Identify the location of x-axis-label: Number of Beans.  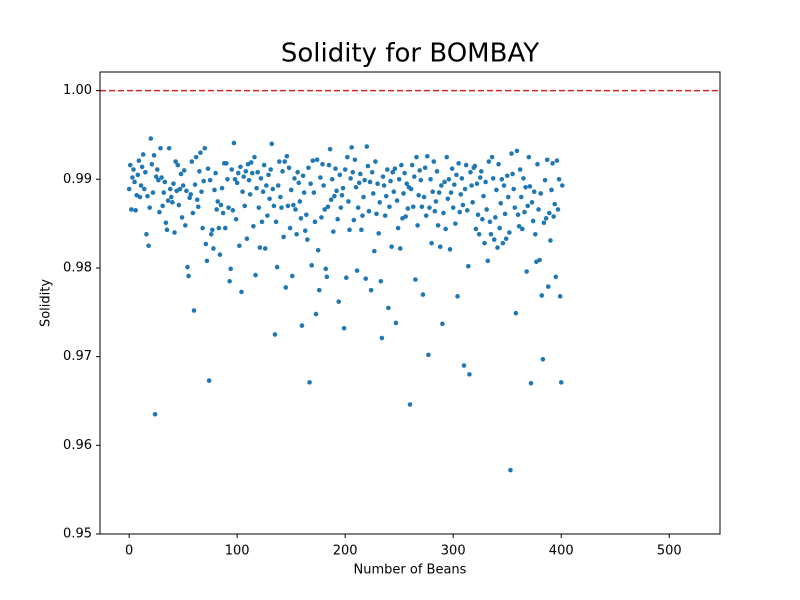
(410, 570).